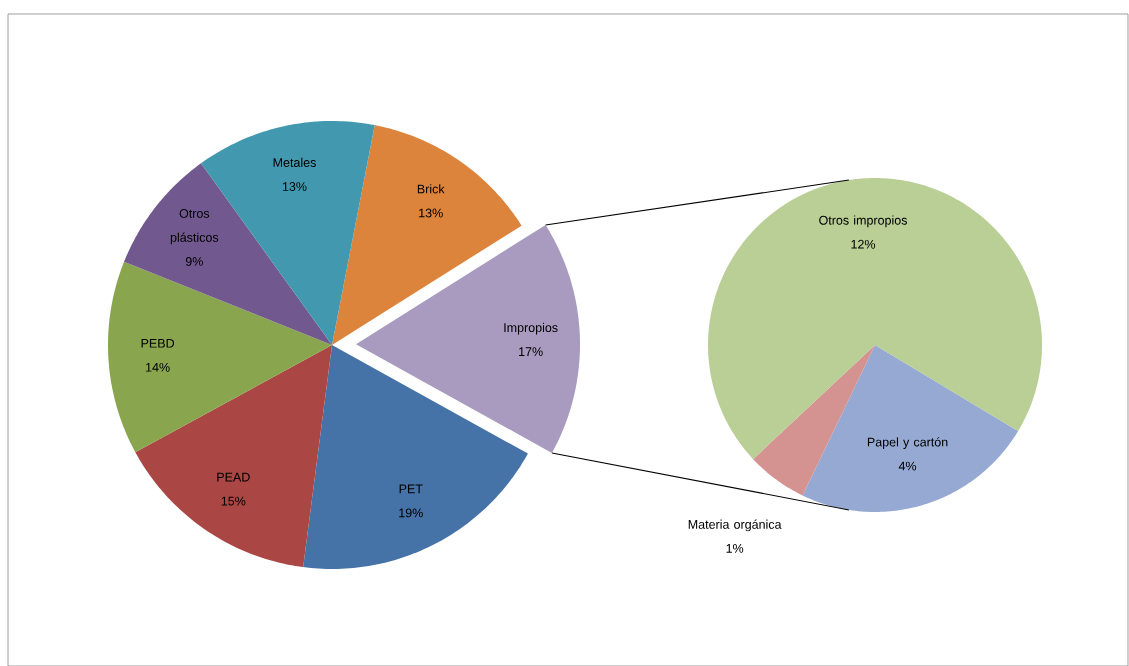 The height and width of the screenshot is (666, 1129). I want to click on slice-label: PET, so click(411, 488).